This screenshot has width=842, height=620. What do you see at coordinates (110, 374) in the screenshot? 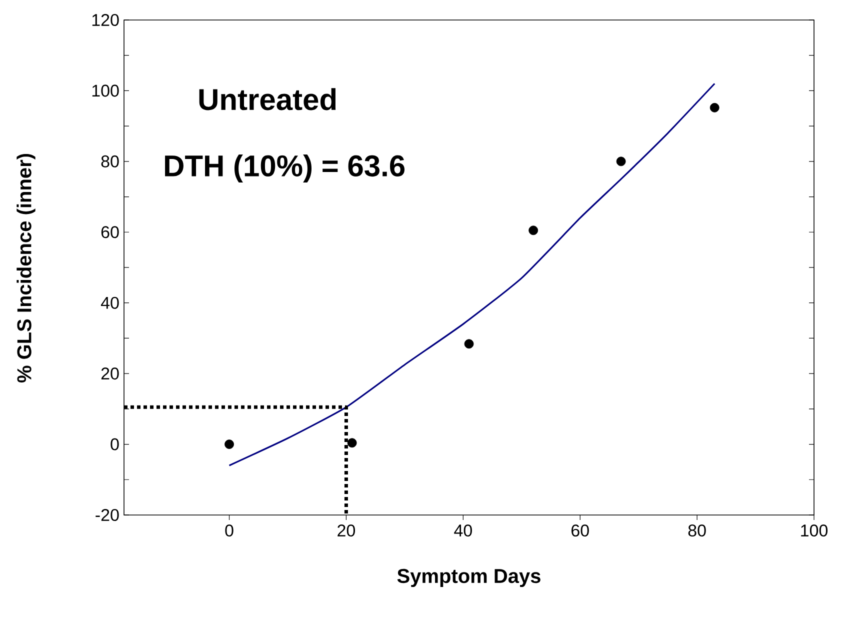
I see `y-tick-label: 20` at bounding box center [110, 374].